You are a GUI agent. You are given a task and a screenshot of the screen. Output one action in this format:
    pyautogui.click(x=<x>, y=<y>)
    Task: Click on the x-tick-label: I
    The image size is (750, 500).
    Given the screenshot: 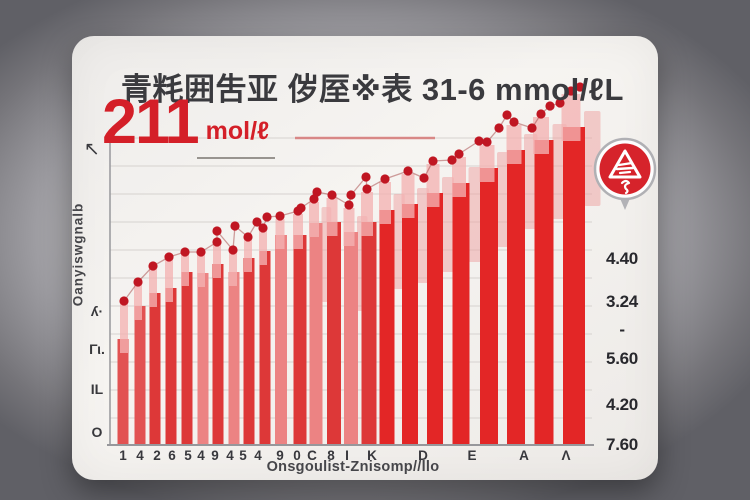 What is the action you would take?
    pyautogui.click(x=347, y=455)
    